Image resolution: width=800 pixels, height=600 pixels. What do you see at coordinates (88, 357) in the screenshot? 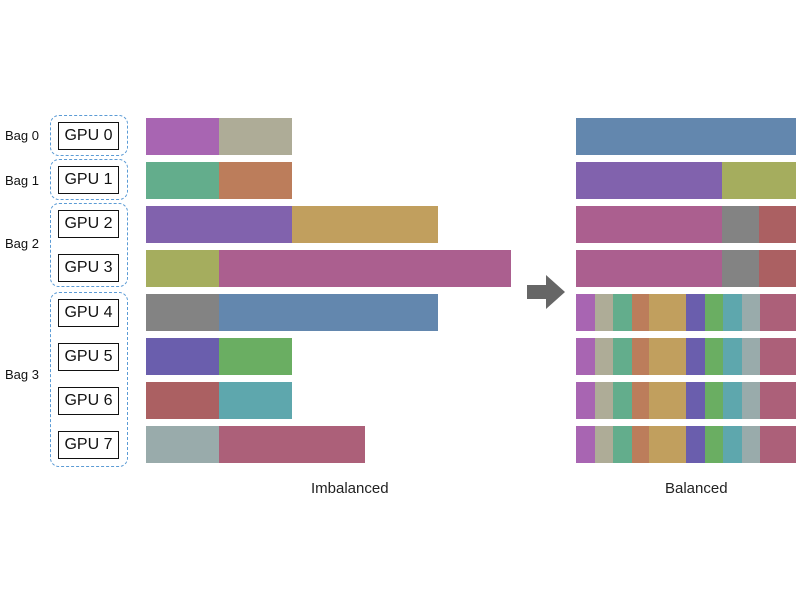
I see `gpu-box-5: GPU 5` at bounding box center [88, 357].